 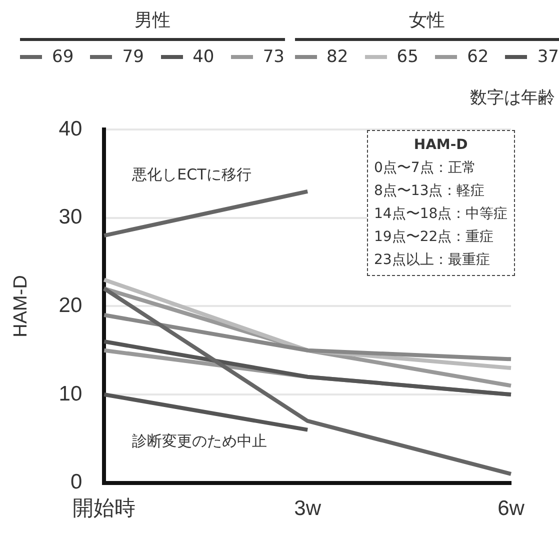 What do you see at coordinates (512, 98) in the screenshot?
I see `text: 数字は年齢` at bounding box center [512, 98].